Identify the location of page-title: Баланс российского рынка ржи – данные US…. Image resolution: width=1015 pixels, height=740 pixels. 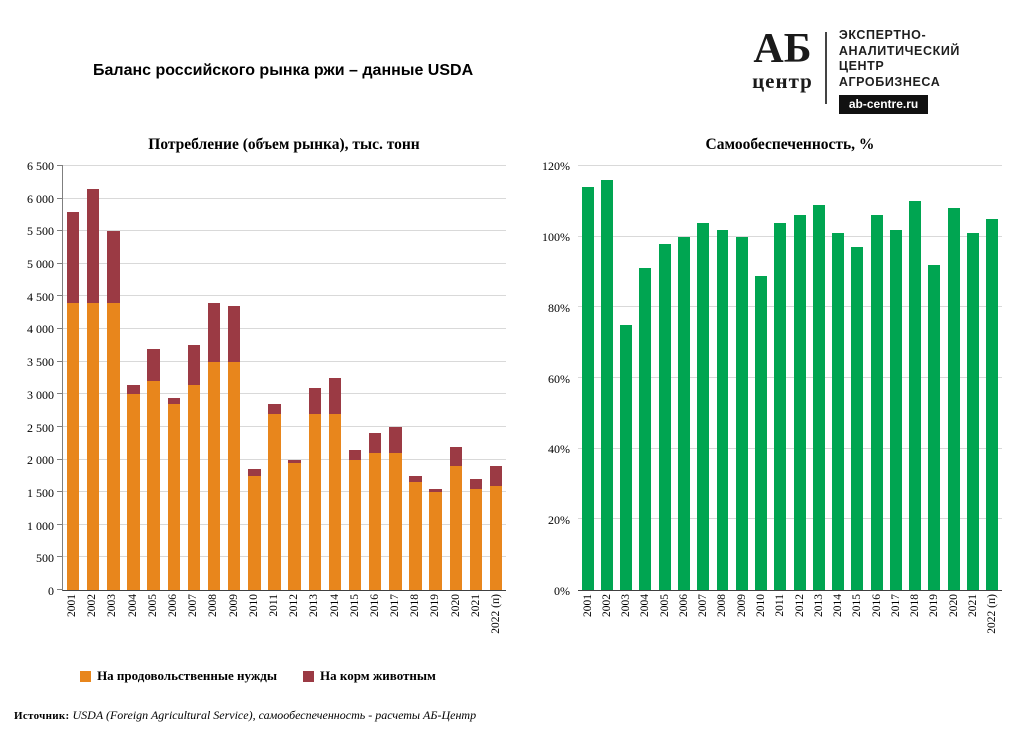
(283, 70).